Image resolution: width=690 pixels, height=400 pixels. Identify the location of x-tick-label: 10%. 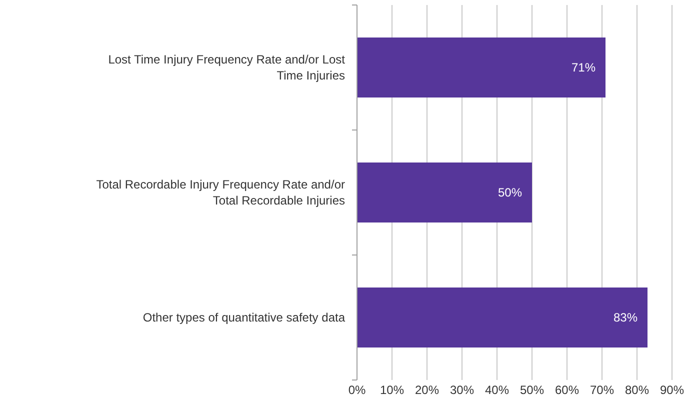
(392, 390).